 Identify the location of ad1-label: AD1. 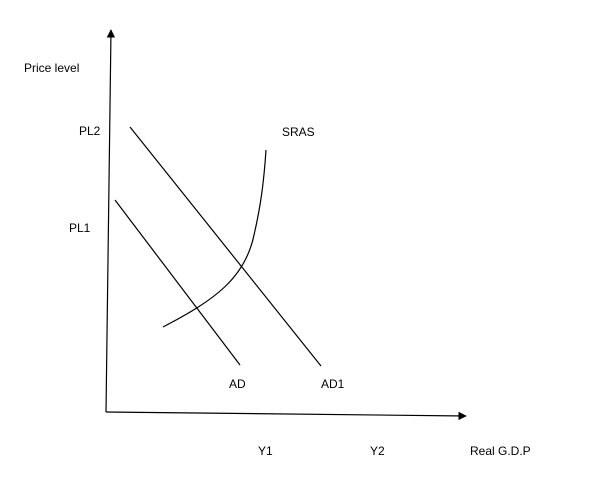
(333, 384).